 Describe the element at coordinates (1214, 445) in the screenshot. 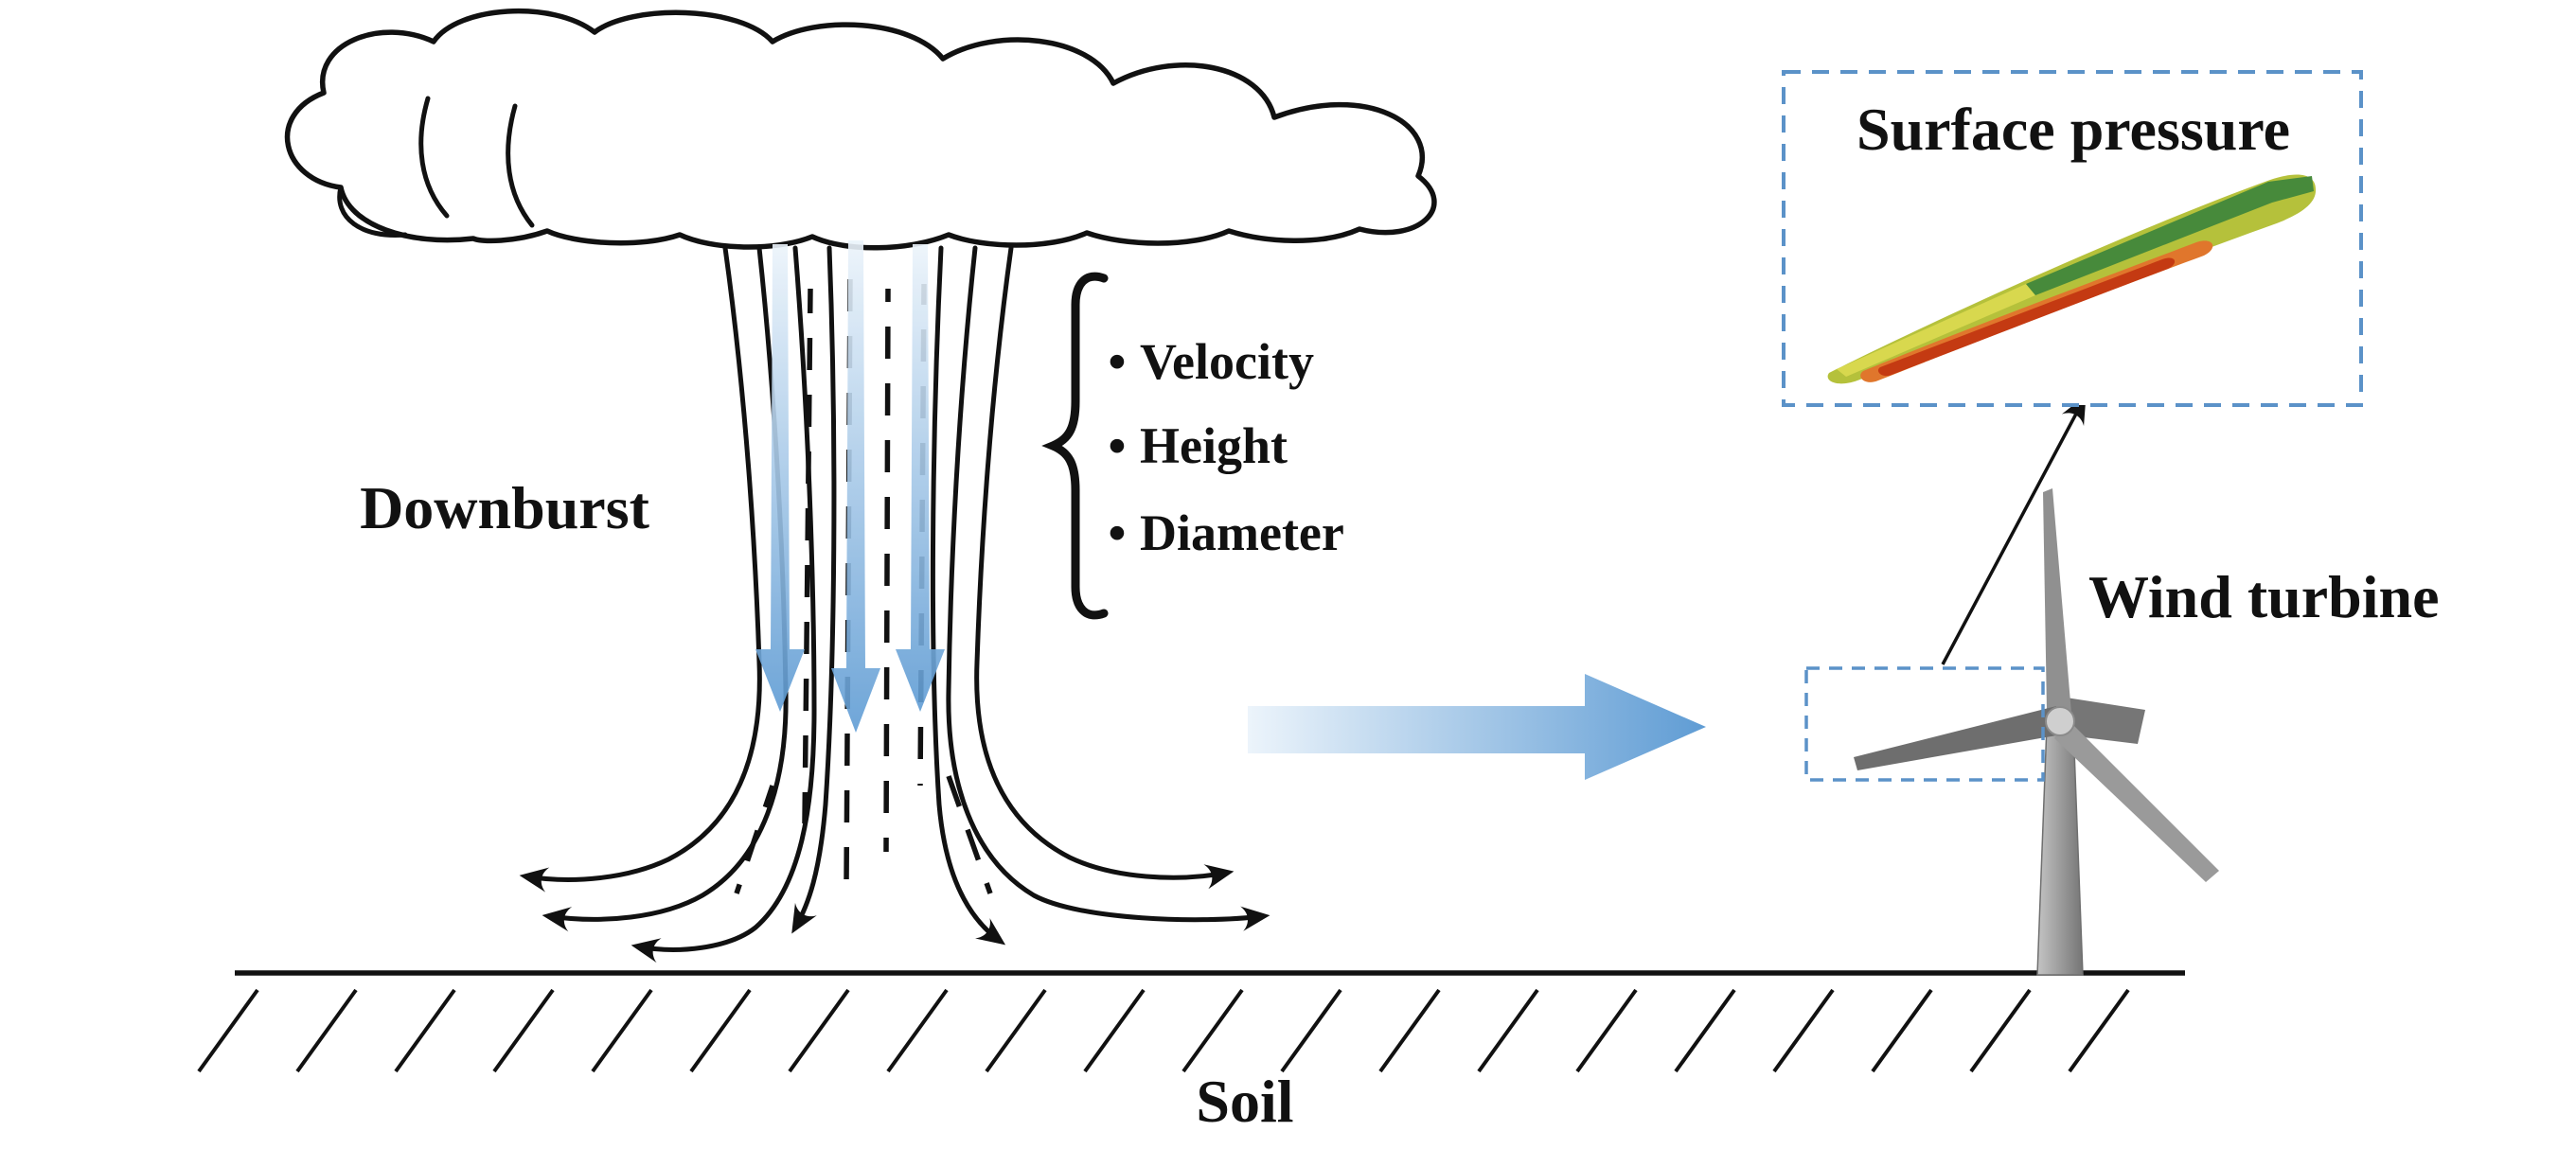

I see `parameter-height: Height` at that location.